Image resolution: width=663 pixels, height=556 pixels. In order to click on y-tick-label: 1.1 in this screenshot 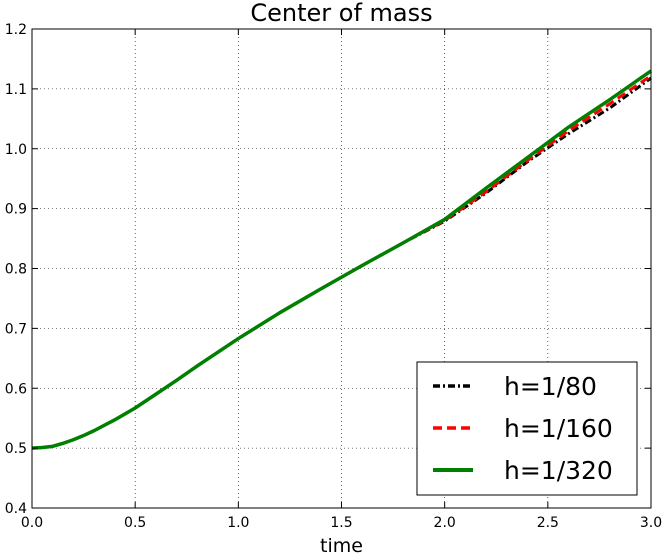, I will do `click(16, 90)`.